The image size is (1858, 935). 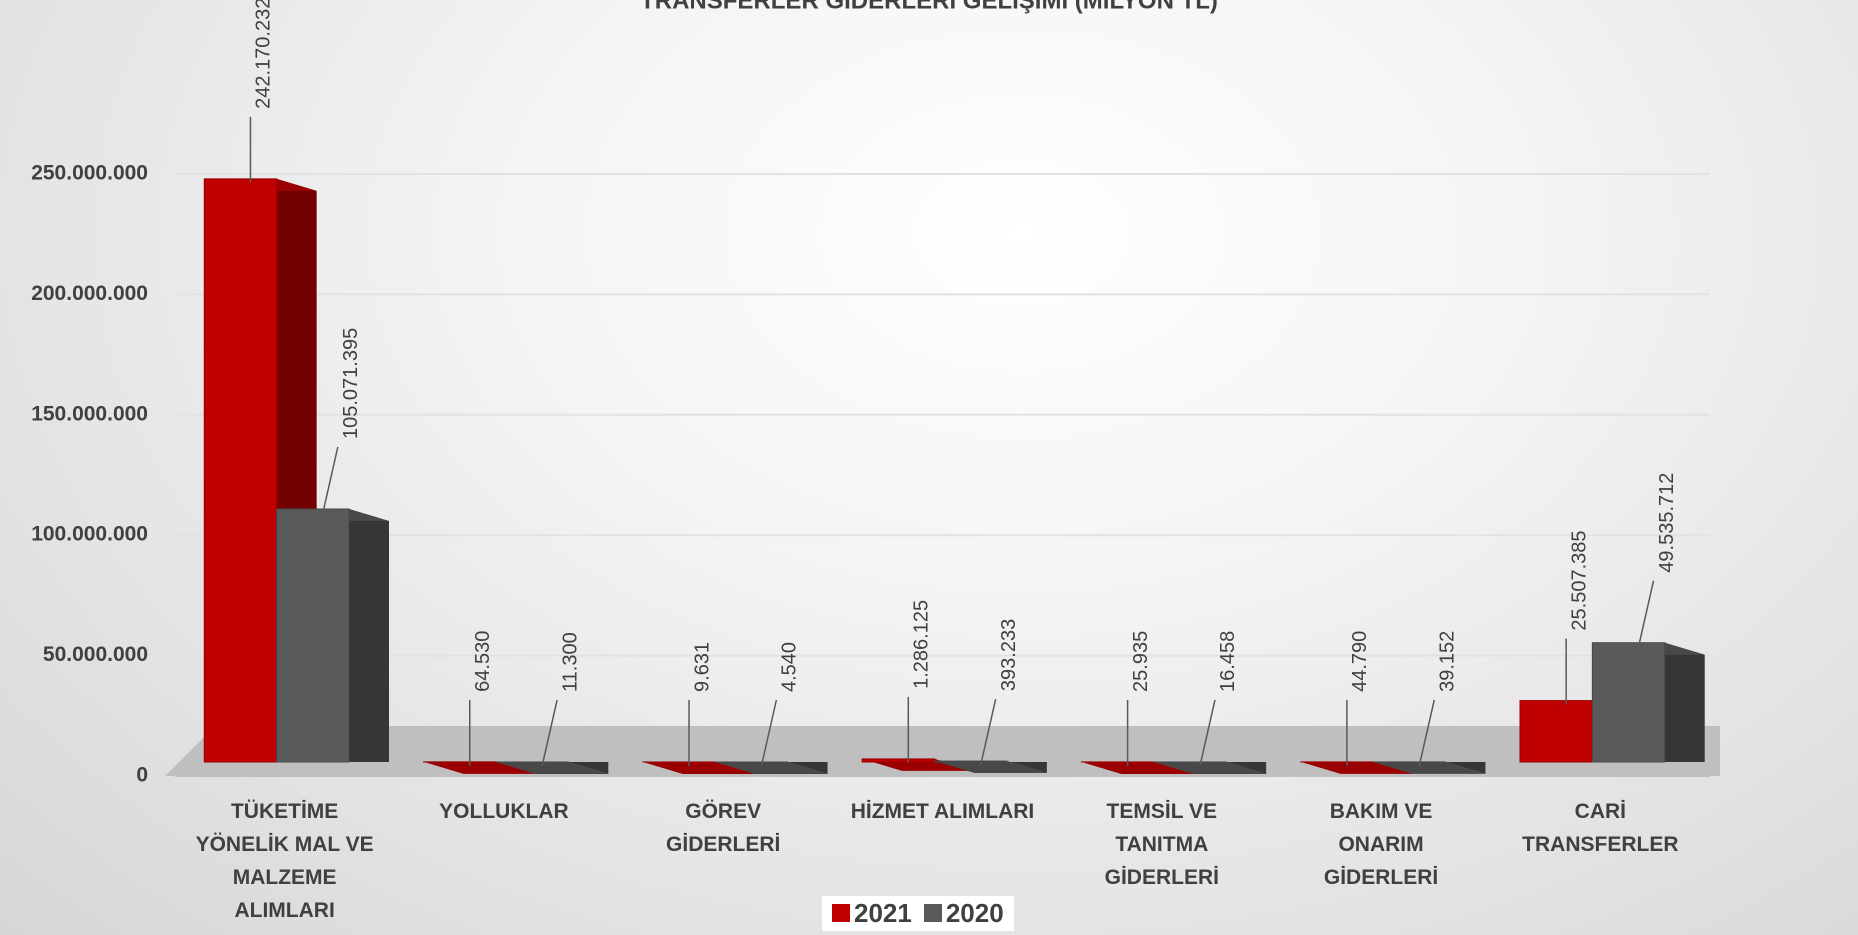 I want to click on legend: 2021 2020, so click(x=918, y=913).